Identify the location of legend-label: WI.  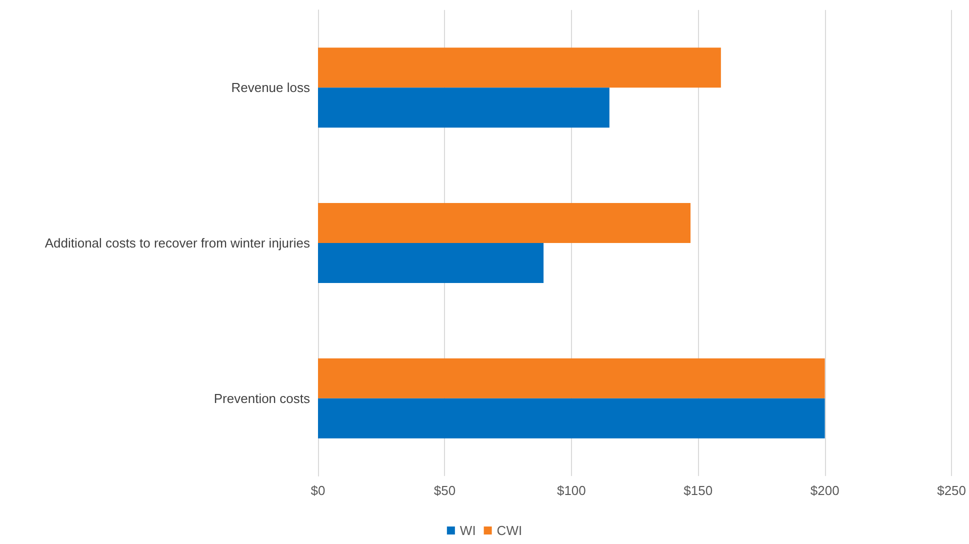
(468, 530).